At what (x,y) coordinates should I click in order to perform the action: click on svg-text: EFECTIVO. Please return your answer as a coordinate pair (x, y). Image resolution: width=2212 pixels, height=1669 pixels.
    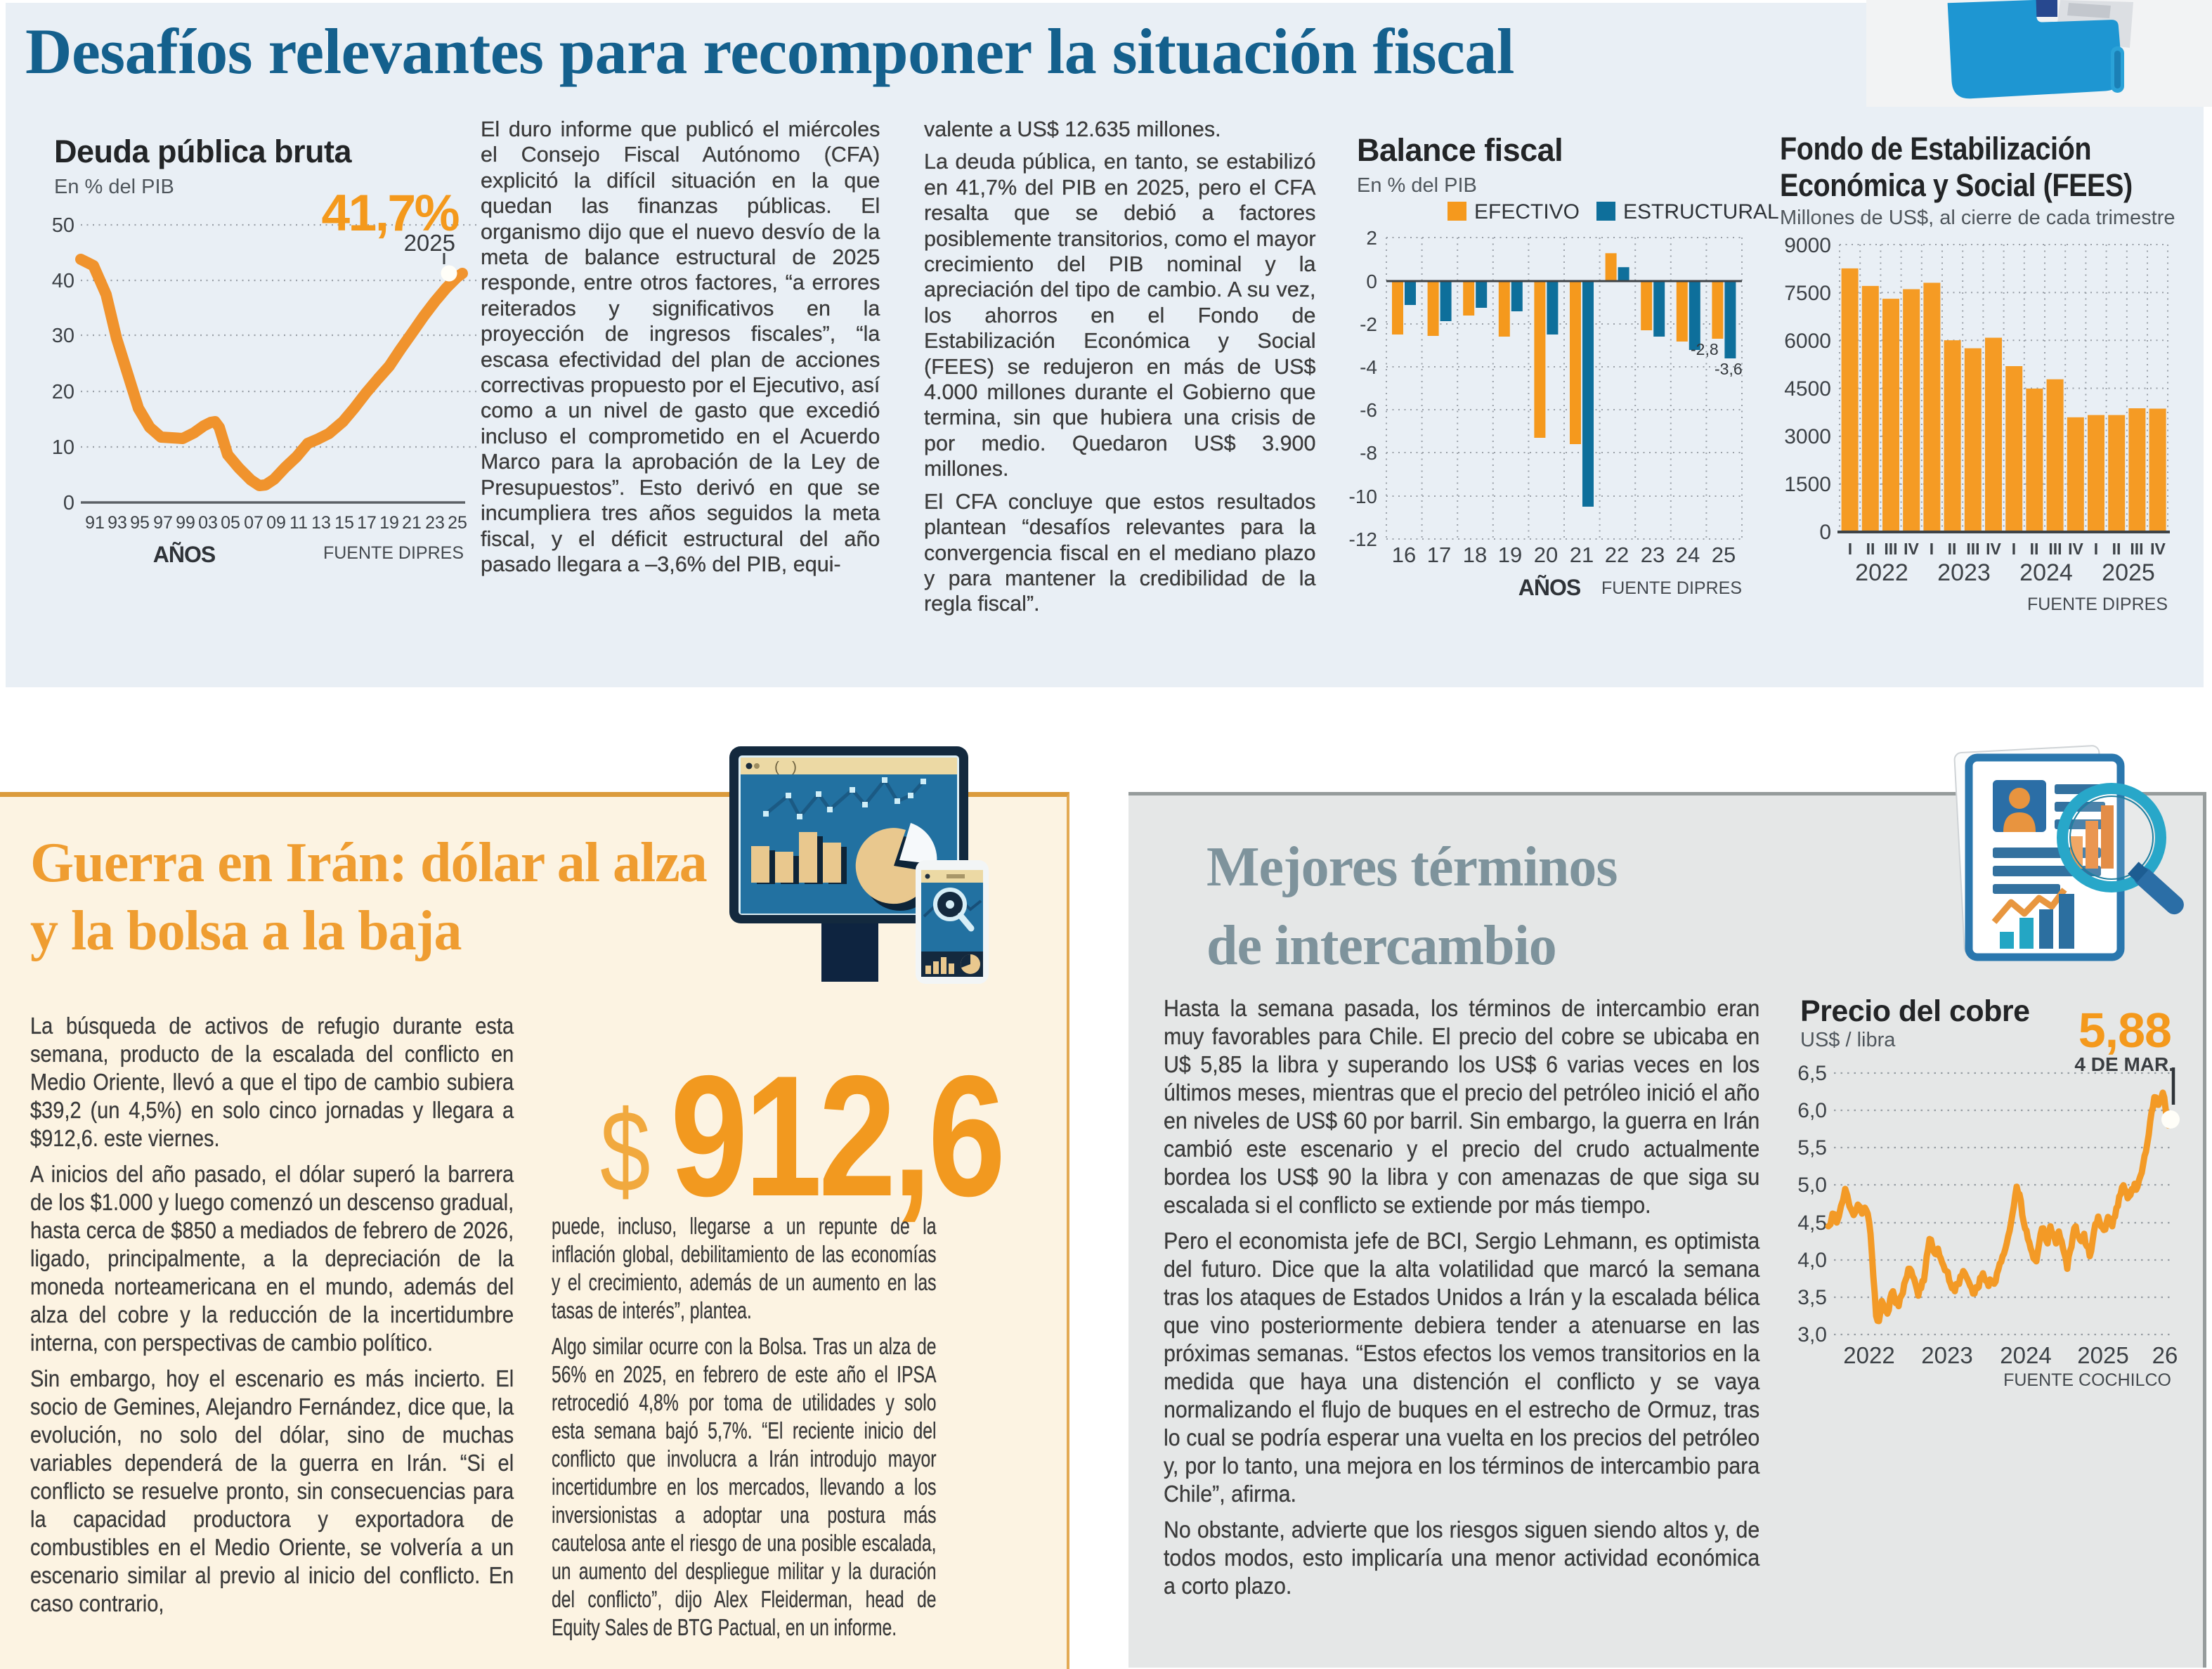
    Looking at the image, I should click on (1527, 211).